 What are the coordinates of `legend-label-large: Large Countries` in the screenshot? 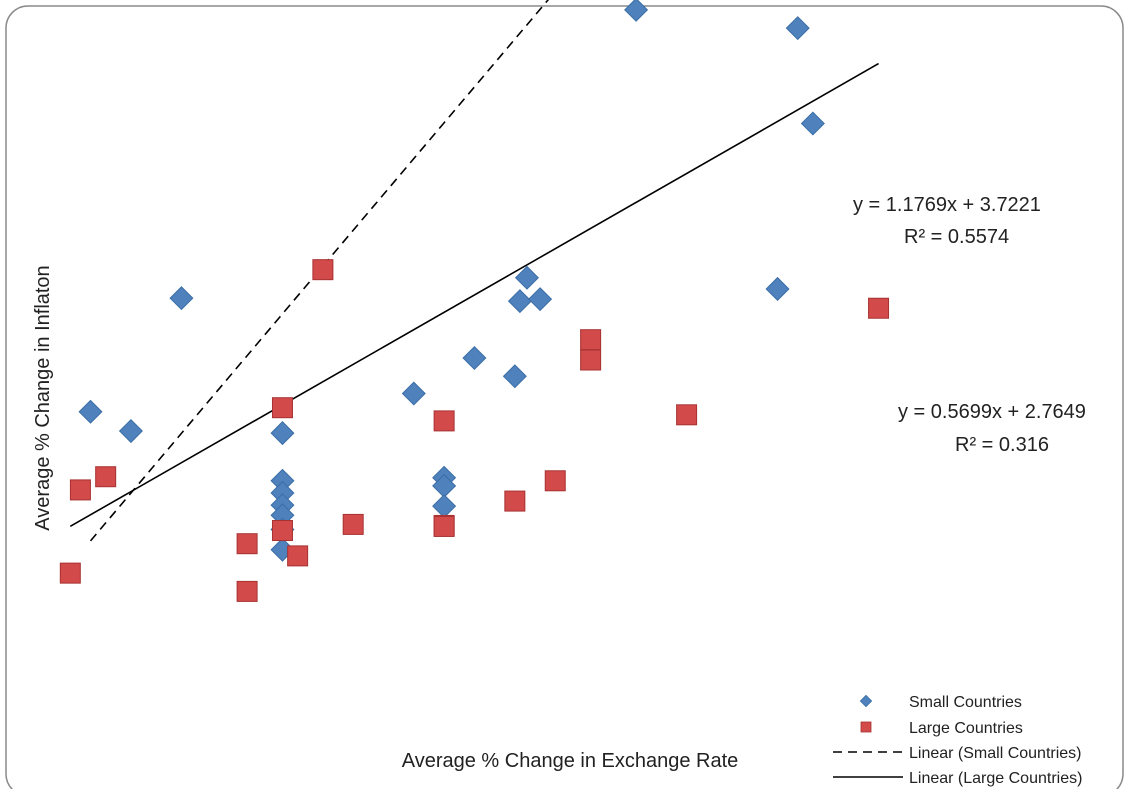 It's located at (966, 728).